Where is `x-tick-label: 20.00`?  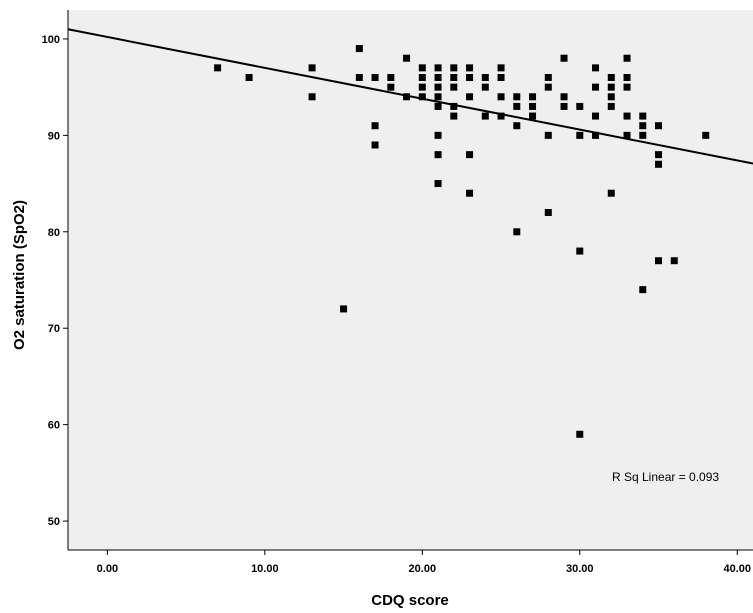
x-tick-label: 20.00 is located at coordinates (423, 569).